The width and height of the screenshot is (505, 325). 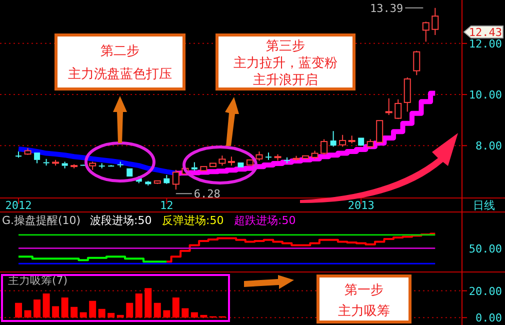 What do you see at coordinates (484, 205) in the screenshot?
I see `text: 日线` at bounding box center [484, 205].